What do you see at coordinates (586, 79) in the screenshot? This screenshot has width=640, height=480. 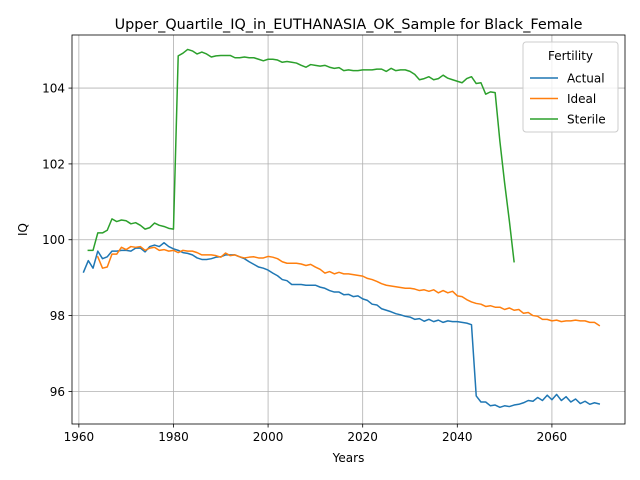 I see `legend-label-actual: Actual` at bounding box center [586, 79].